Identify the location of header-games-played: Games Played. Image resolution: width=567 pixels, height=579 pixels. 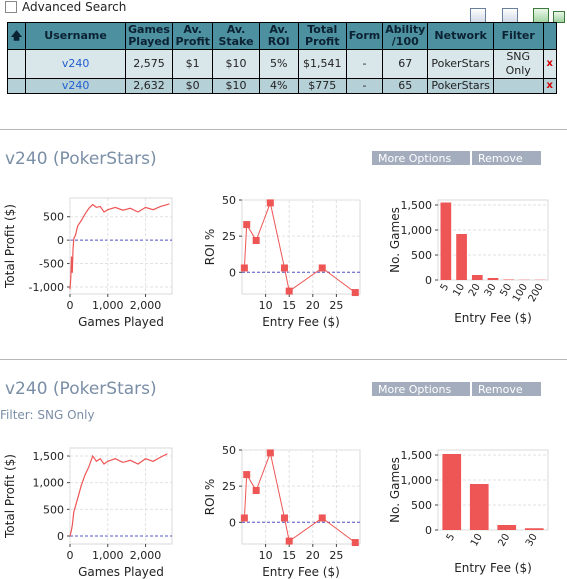
(149, 36).